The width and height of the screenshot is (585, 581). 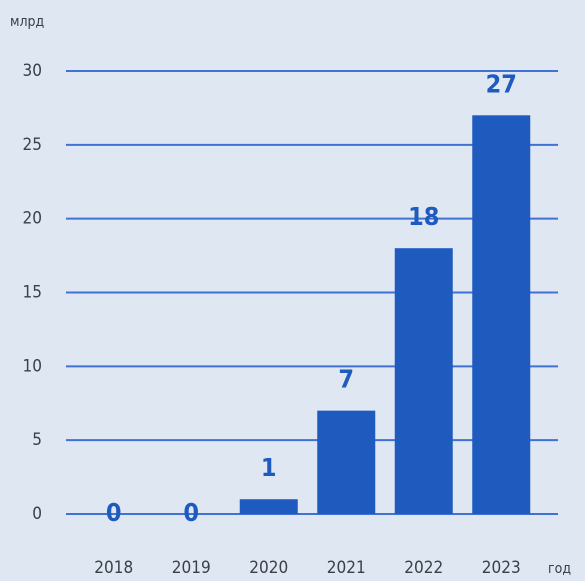 What do you see at coordinates (32, 293) in the screenshot?
I see `y-tick-label: 15` at bounding box center [32, 293].